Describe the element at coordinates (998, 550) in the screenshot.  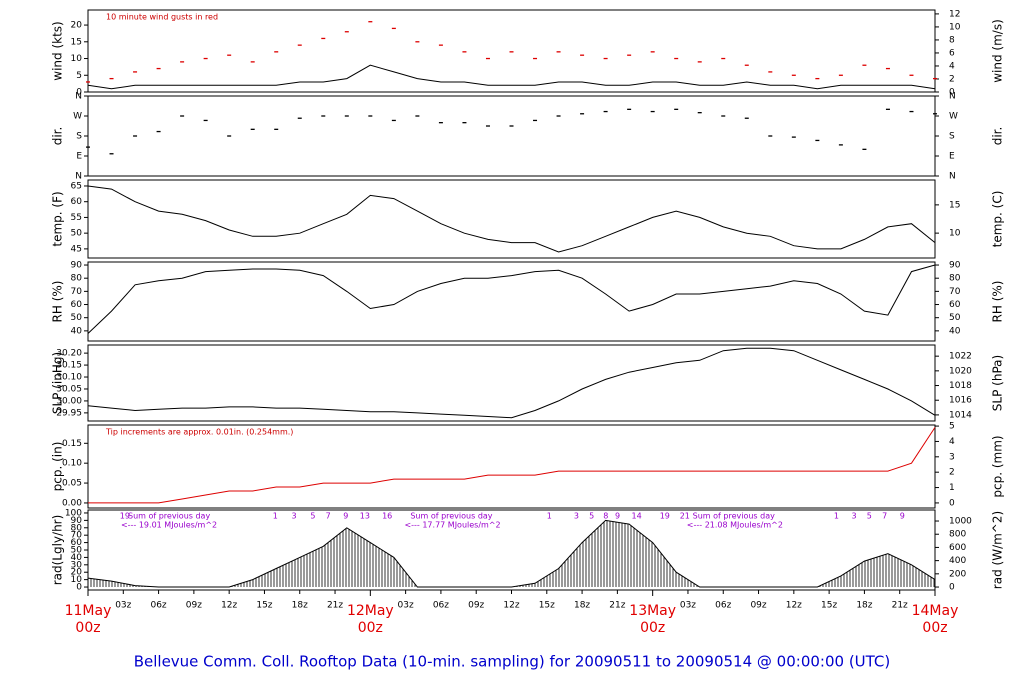
I see `y2-axis-label: rad (W/m^2)` at that location.